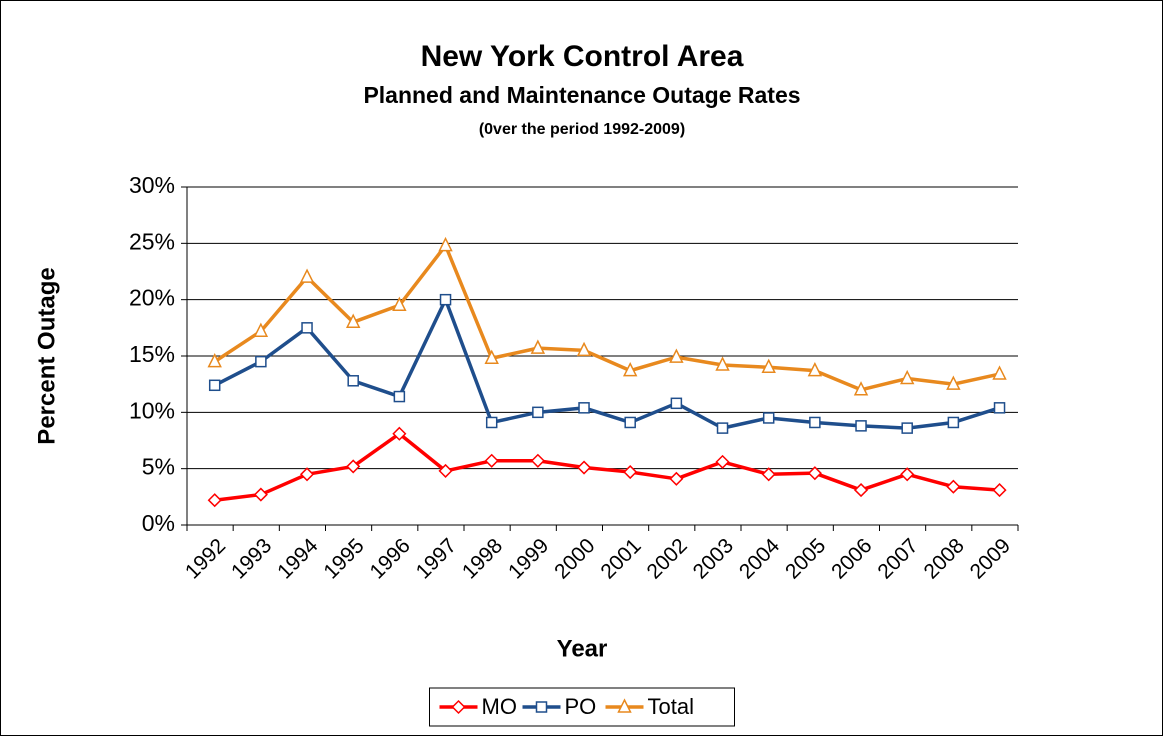 The width and height of the screenshot is (1163, 736). I want to click on y-tick-label: 0%, so click(158, 523).